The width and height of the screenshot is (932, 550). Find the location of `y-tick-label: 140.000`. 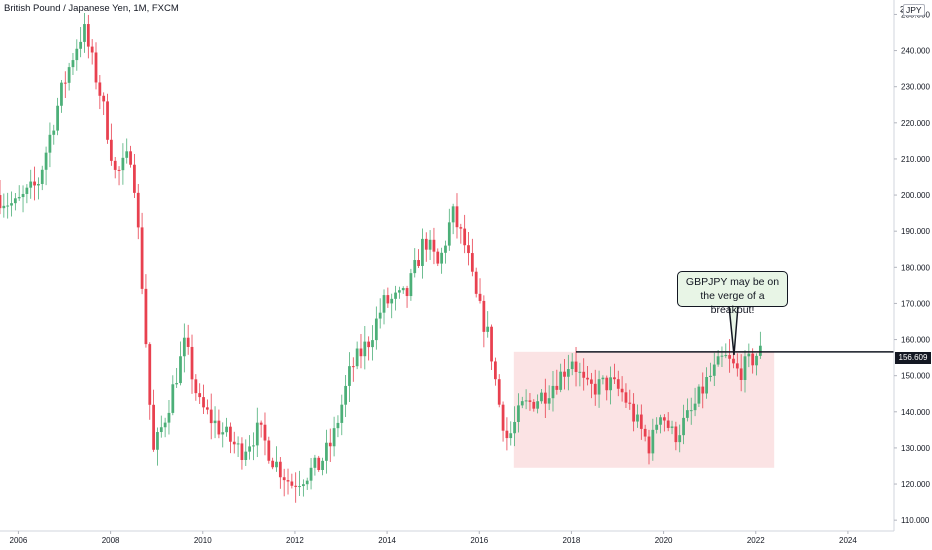

y-tick-label: 140.000 is located at coordinates (915, 412).